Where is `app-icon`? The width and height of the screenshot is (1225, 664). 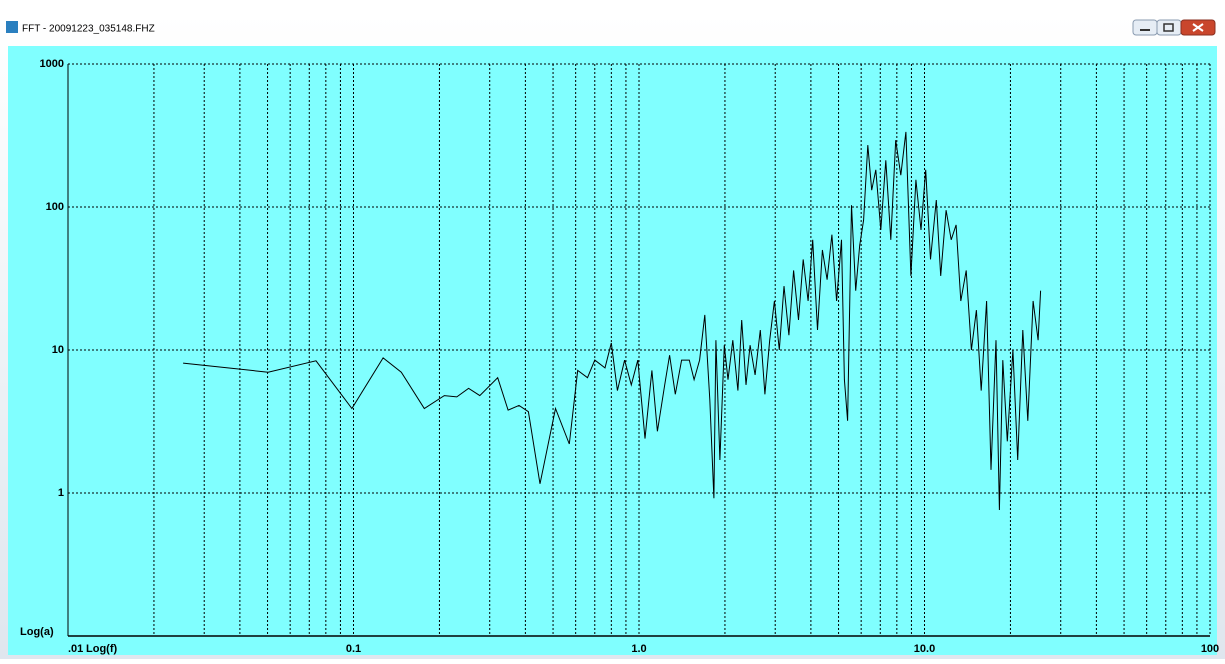
app-icon is located at coordinates (12, 27).